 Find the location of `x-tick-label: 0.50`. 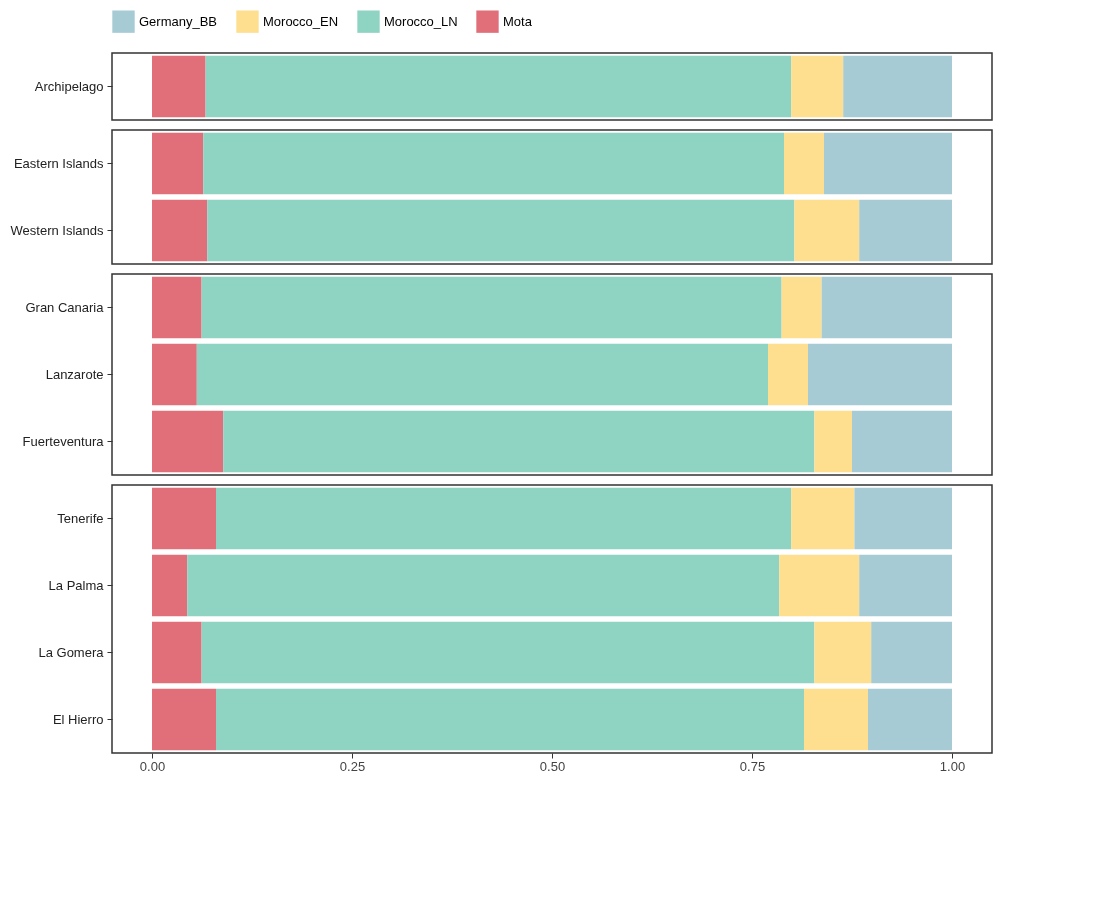

x-tick-label: 0.50 is located at coordinates (552, 766).